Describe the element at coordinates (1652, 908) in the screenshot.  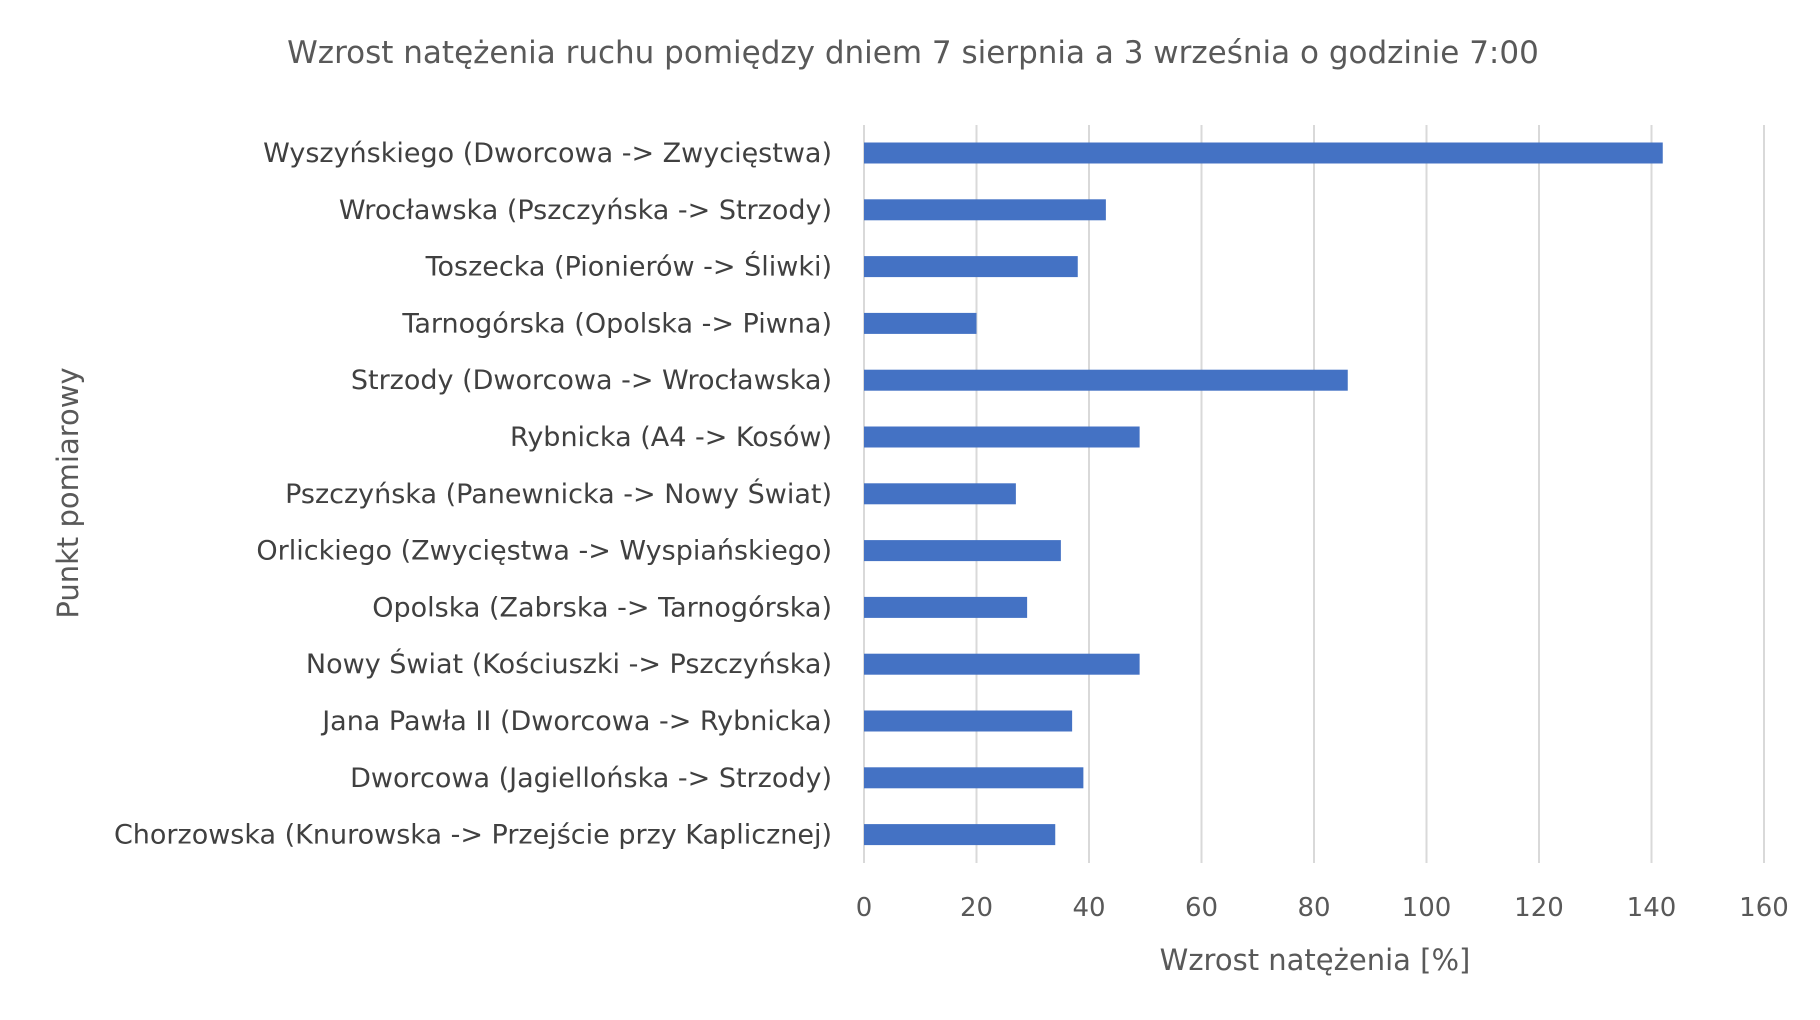
I see `x-tick-label: 140` at that location.